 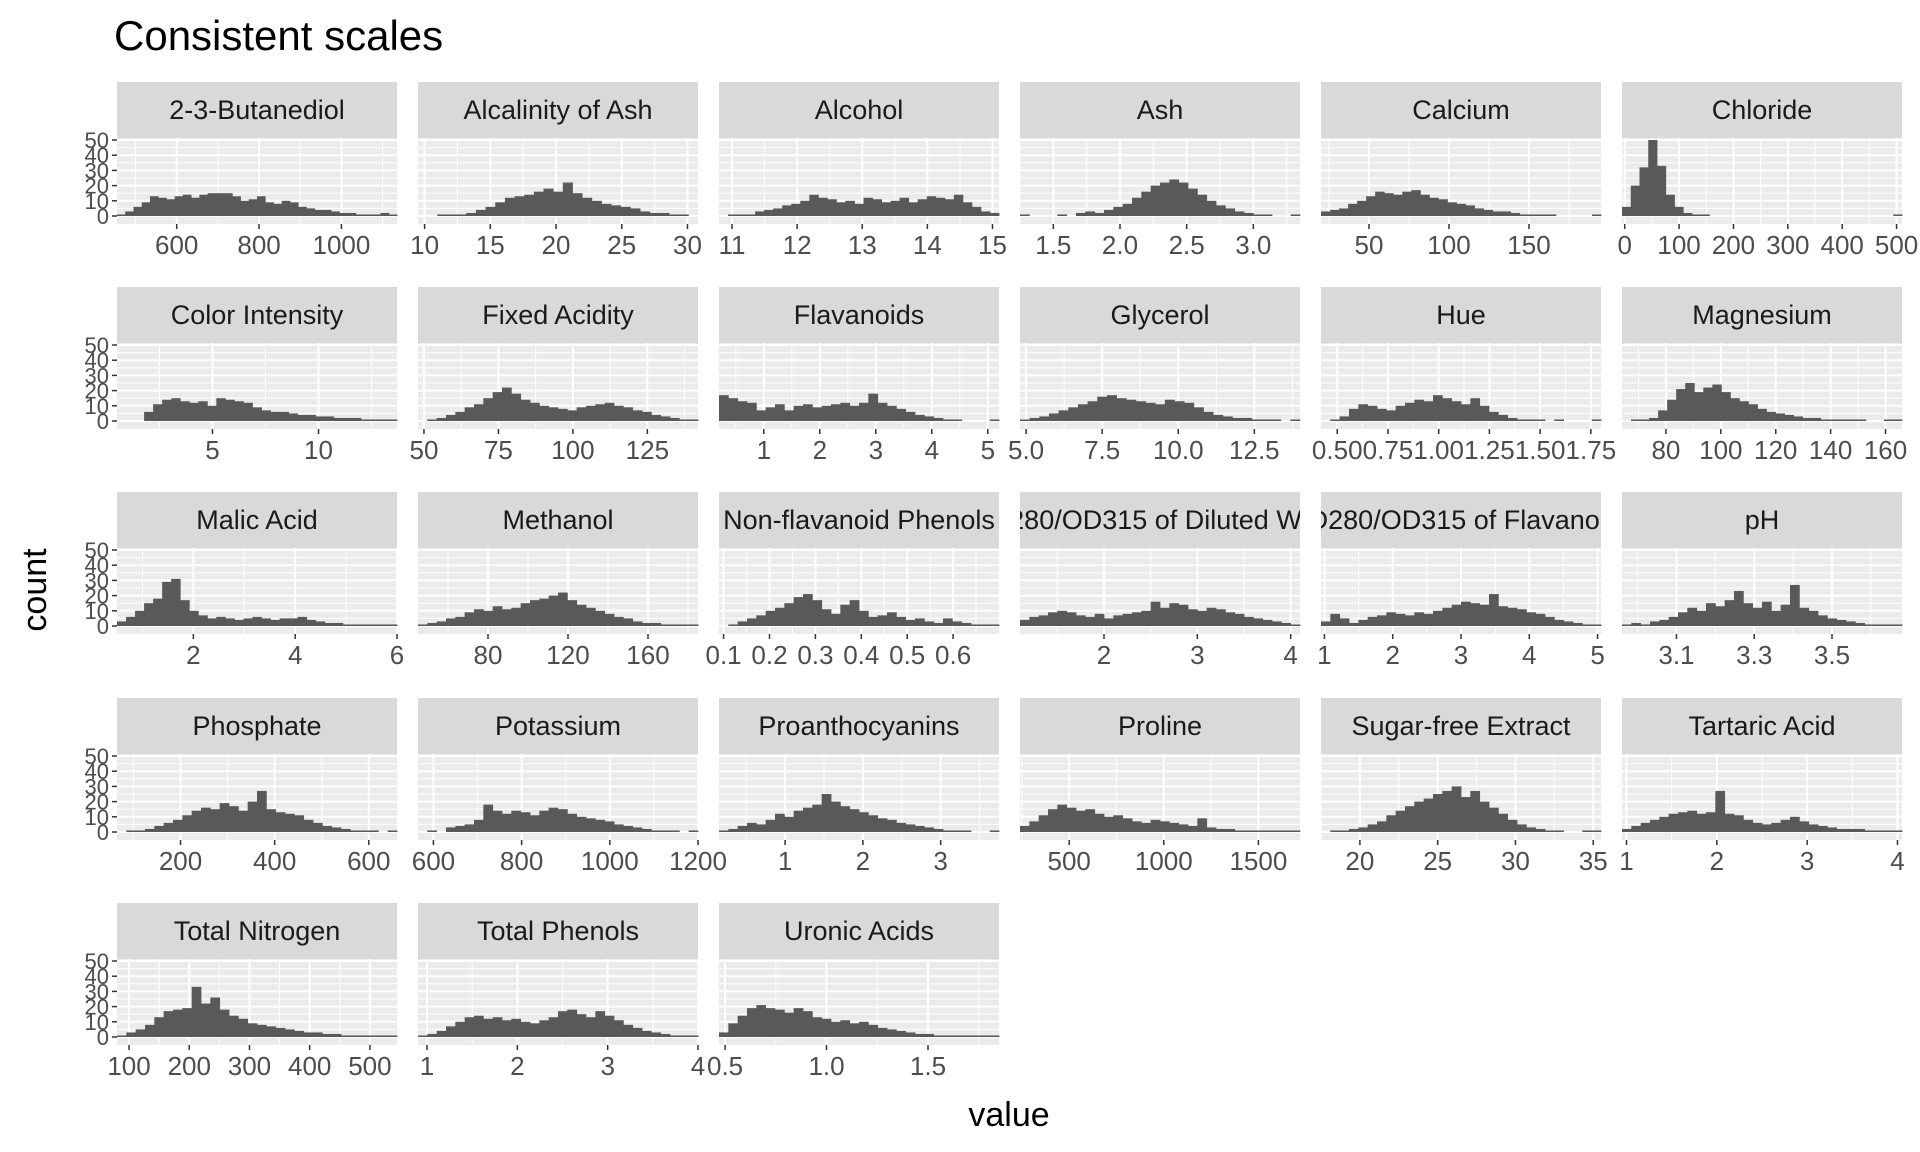 I want to click on facet-hue: Hue 0.50 0.75 1.00 1.25 1.50 1.75, so click(x=1464, y=376).